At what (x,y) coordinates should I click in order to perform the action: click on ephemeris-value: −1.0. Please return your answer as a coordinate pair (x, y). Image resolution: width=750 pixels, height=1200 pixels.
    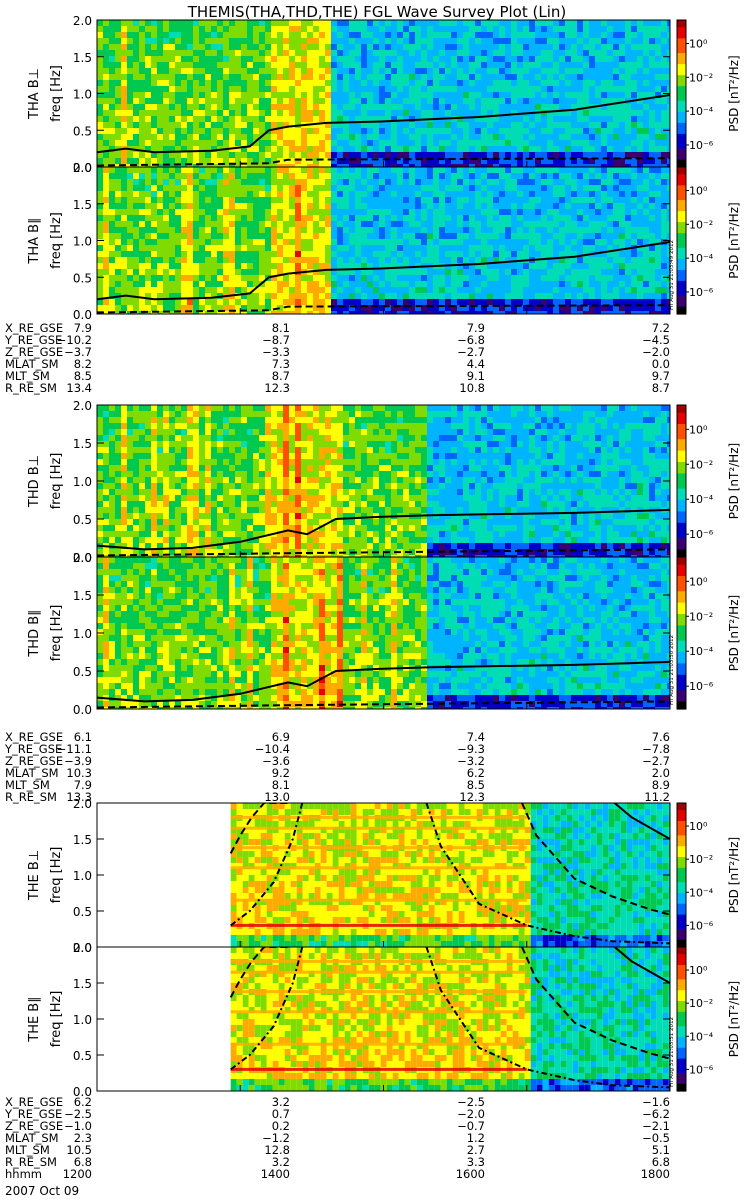
    Looking at the image, I should click on (78, 1126).